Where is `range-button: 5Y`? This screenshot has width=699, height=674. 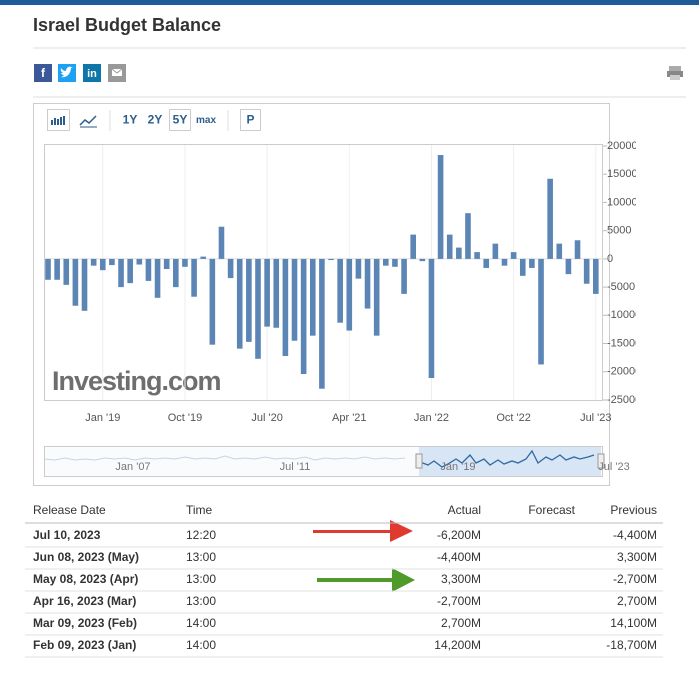
range-button: 5Y is located at coordinates (180, 120).